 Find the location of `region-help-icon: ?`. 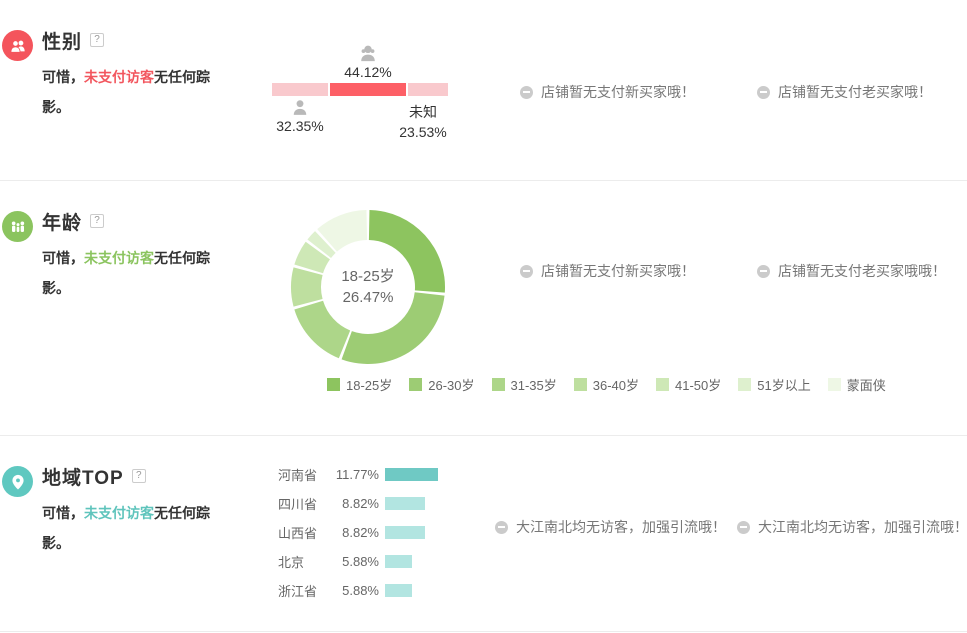

region-help-icon: ? is located at coordinates (138, 476).